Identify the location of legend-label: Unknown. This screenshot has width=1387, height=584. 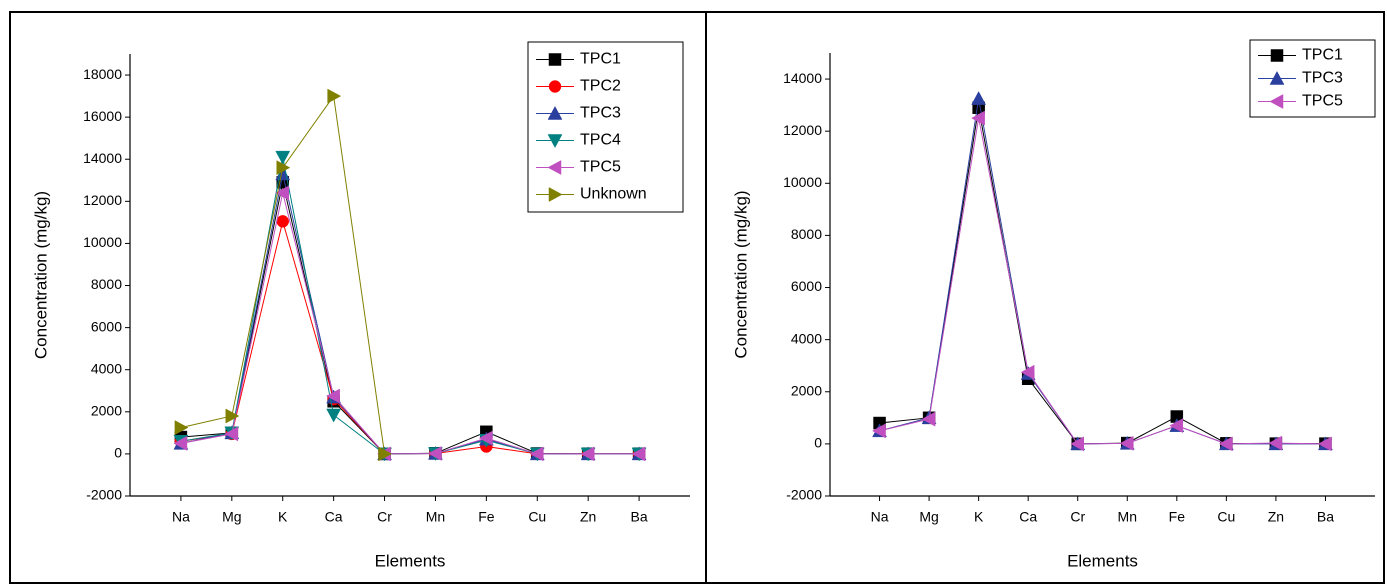
(613, 194).